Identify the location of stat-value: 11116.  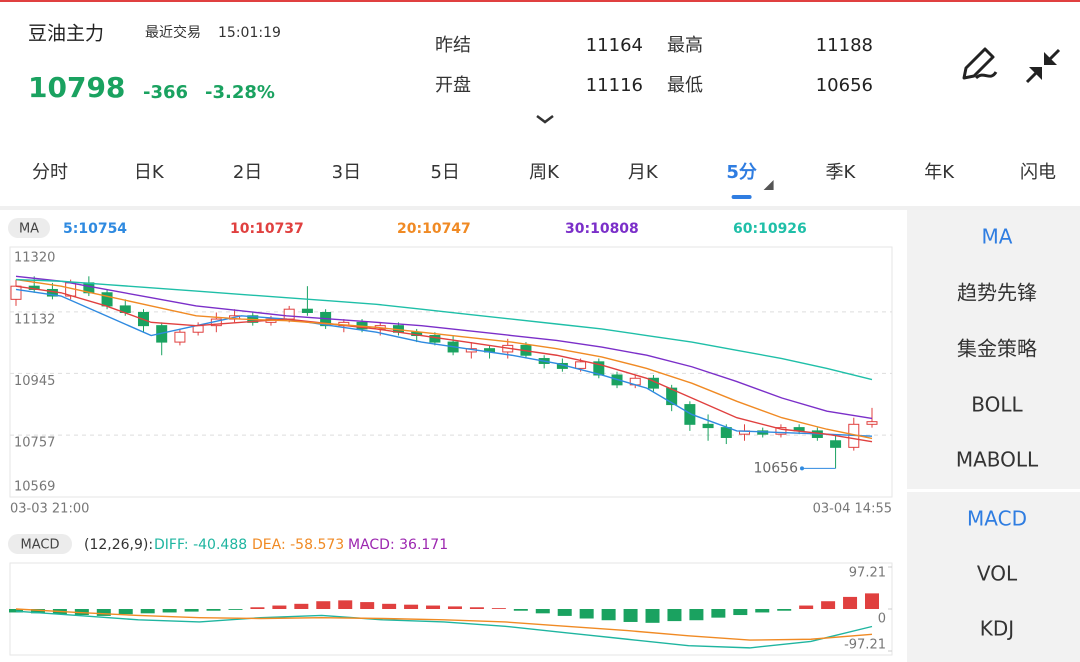
(614, 85).